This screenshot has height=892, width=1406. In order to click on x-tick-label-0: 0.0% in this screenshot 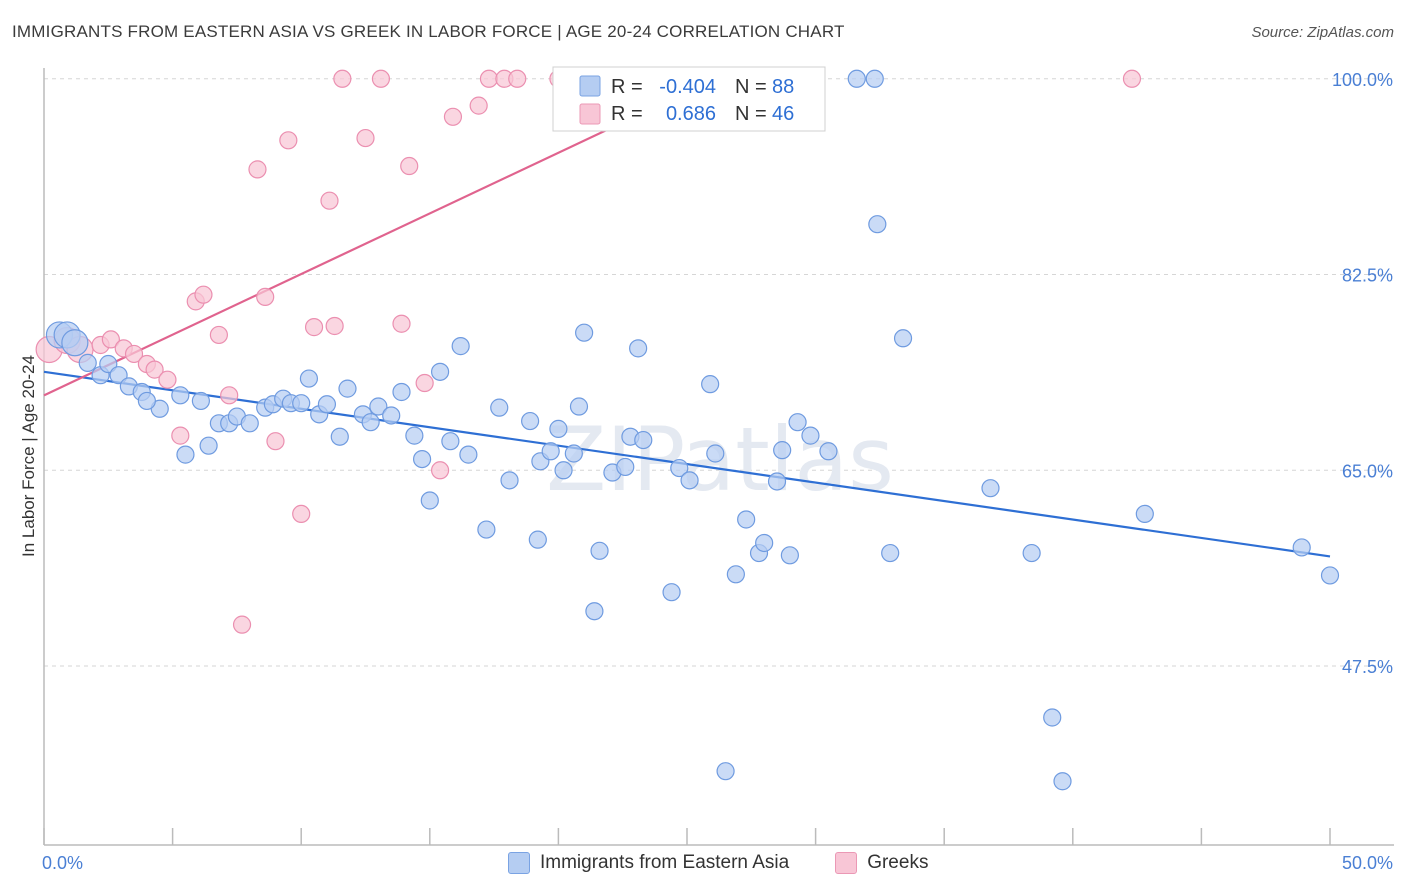, I will do `click(62, 863)`.